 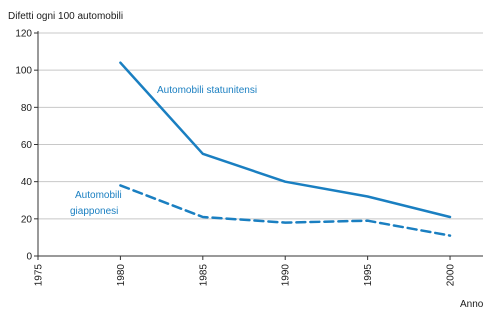 I want to click on y-tick-label: 20, so click(x=27, y=219).